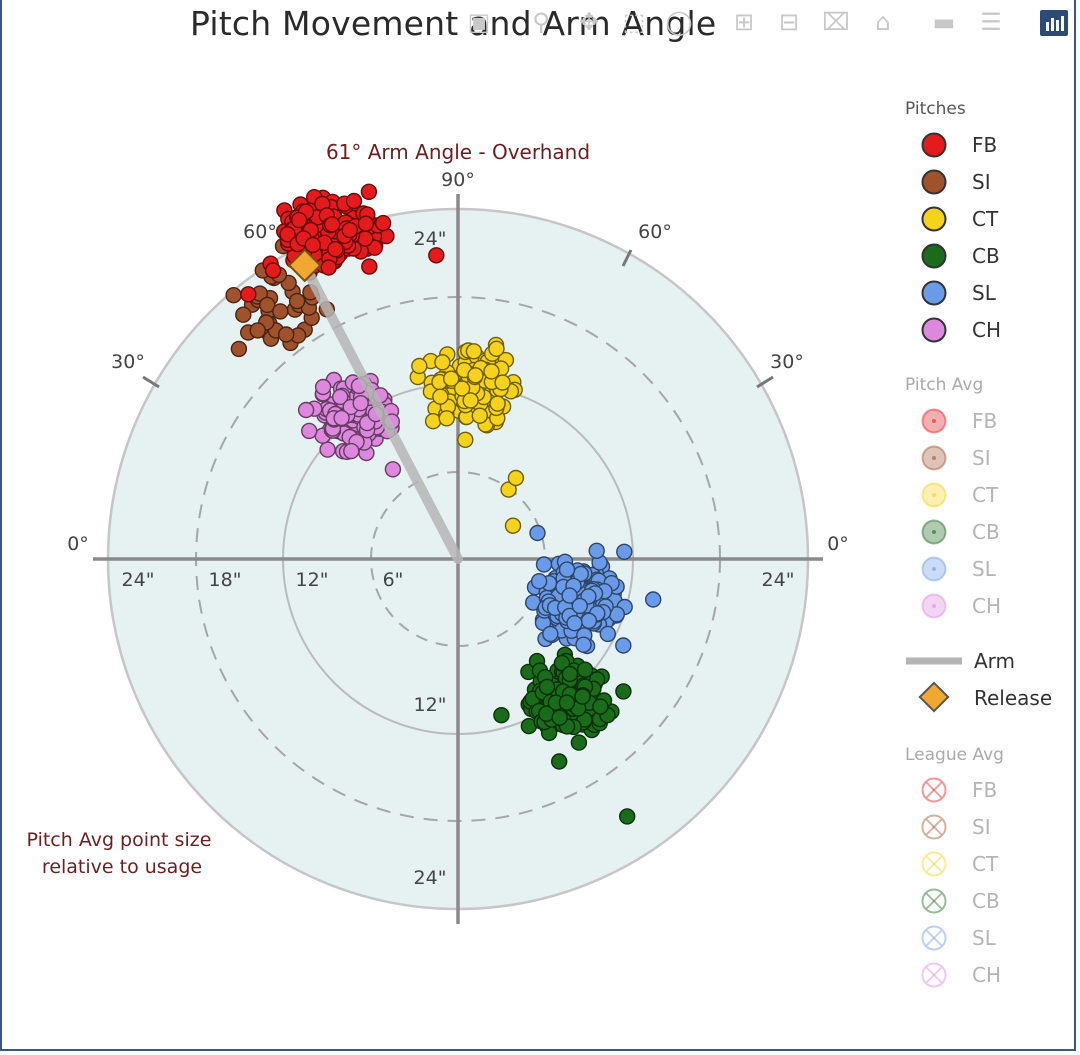  Describe the element at coordinates (479, 22) in the screenshot. I see `camera-icon: ▣` at that location.